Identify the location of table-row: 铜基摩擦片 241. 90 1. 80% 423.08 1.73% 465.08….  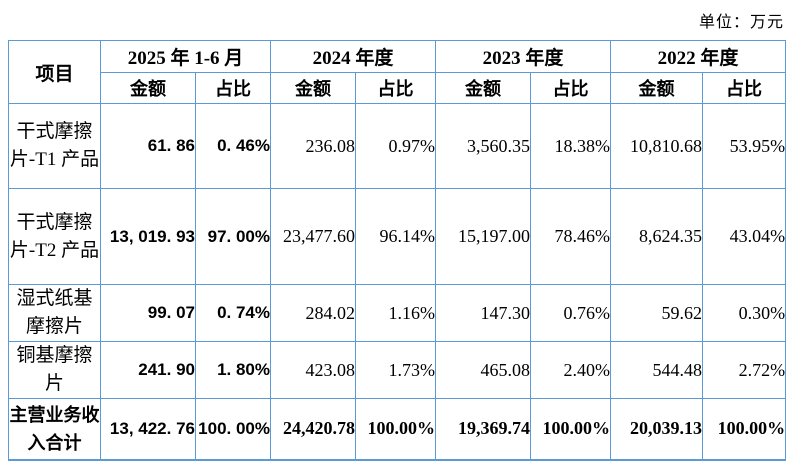
(397, 370).